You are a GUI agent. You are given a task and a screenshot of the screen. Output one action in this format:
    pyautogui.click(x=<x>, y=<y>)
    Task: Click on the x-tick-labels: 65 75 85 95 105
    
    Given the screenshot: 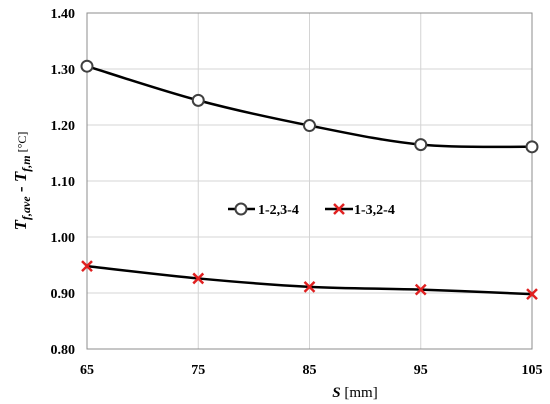 What is the action you would take?
    pyautogui.click(x=311, y=370)
    